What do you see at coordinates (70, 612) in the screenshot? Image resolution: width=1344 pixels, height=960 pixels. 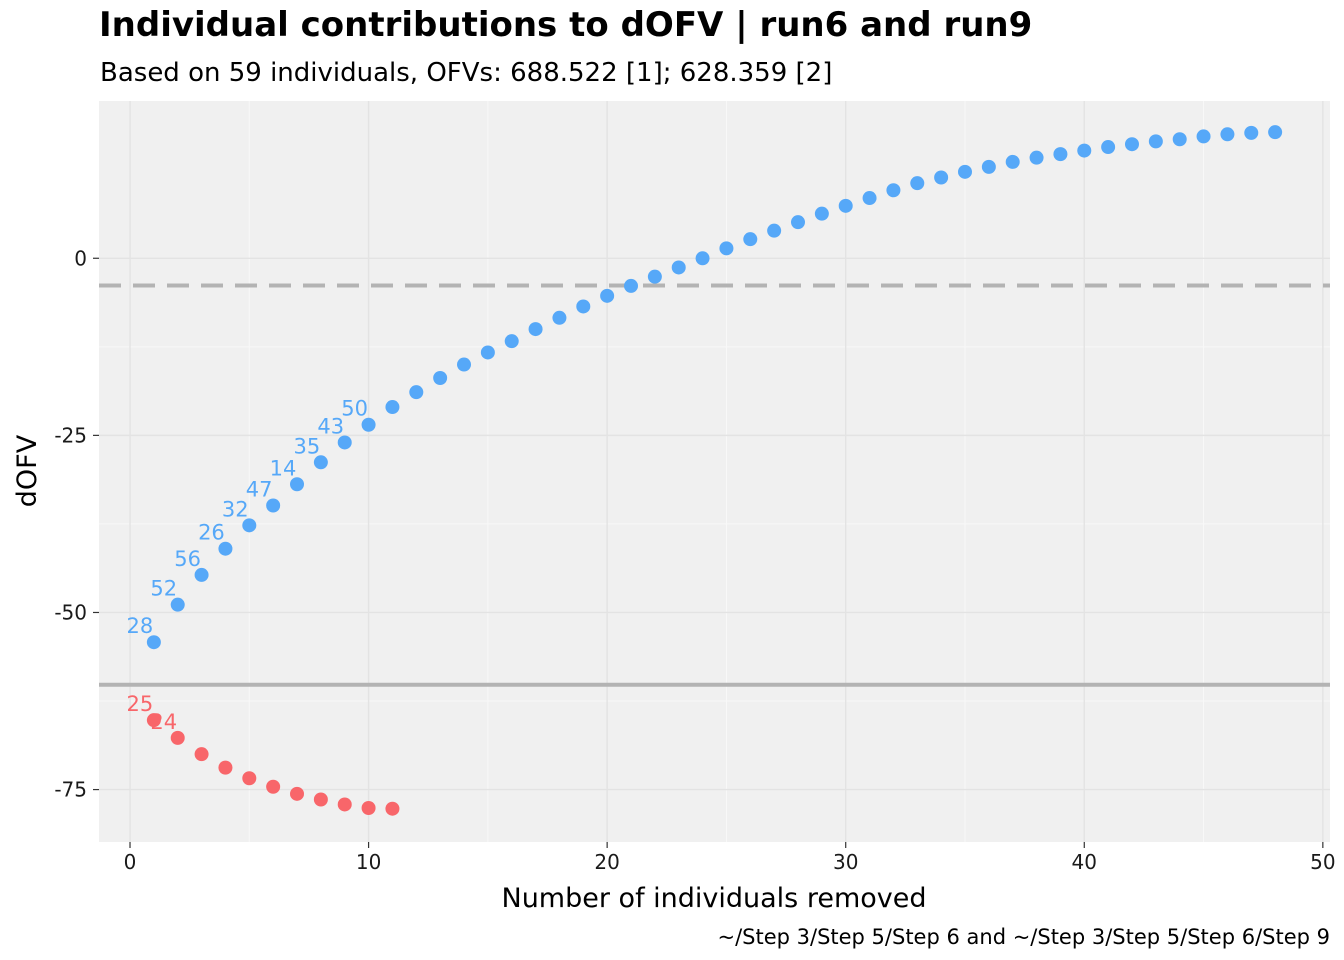 I see `y-tick-label: -50` at bounding box center [70, 612].